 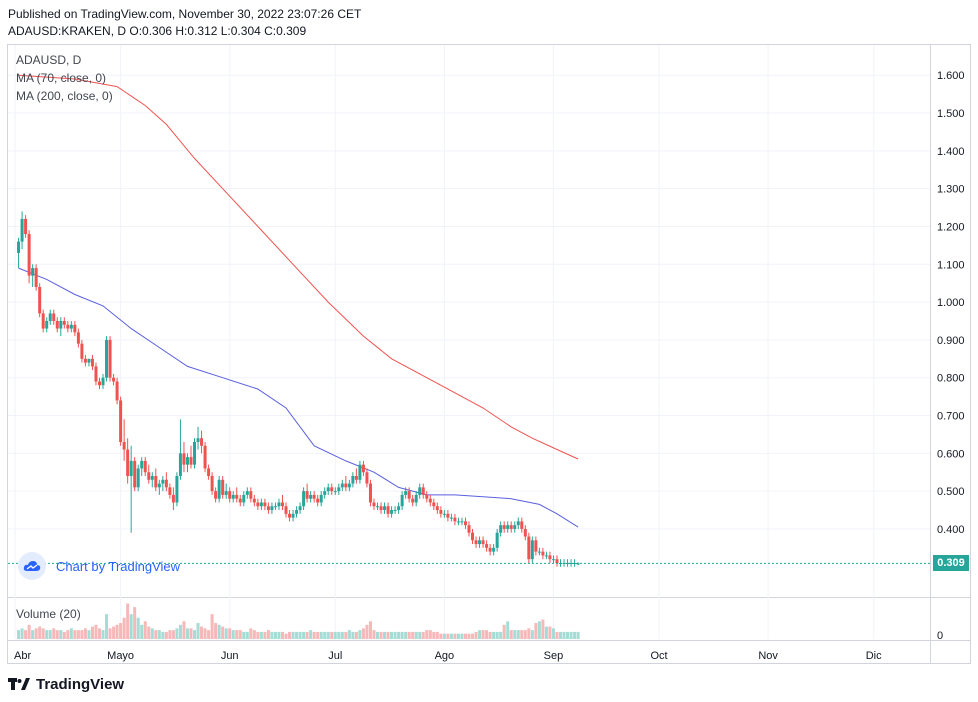 What do you see at coordinates (80, 684) in the screenshot?
I see `tv-logo-text: TradingView` at bounding box center [80, 684].